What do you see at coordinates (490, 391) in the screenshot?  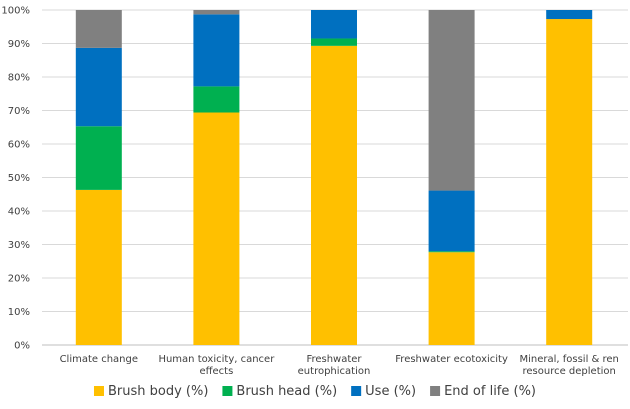 I see `legend-label: End of life (%)` at bounding box center [490, 391].